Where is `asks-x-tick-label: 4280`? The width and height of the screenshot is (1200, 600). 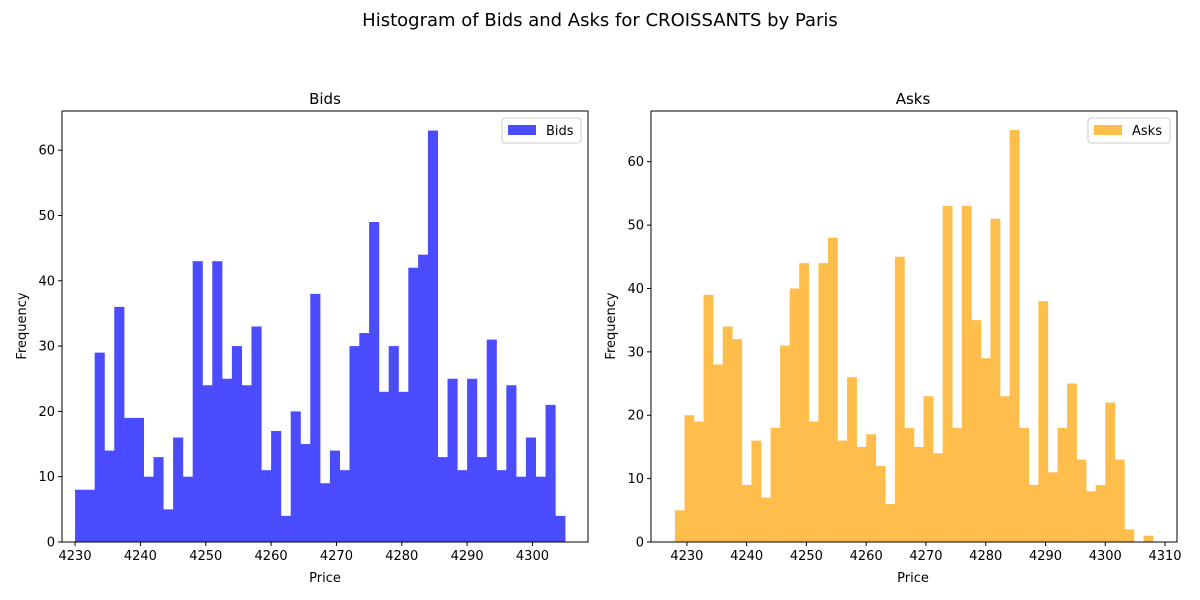
asks-x-tick-label: 4280 is located at coordinates (985, 556).